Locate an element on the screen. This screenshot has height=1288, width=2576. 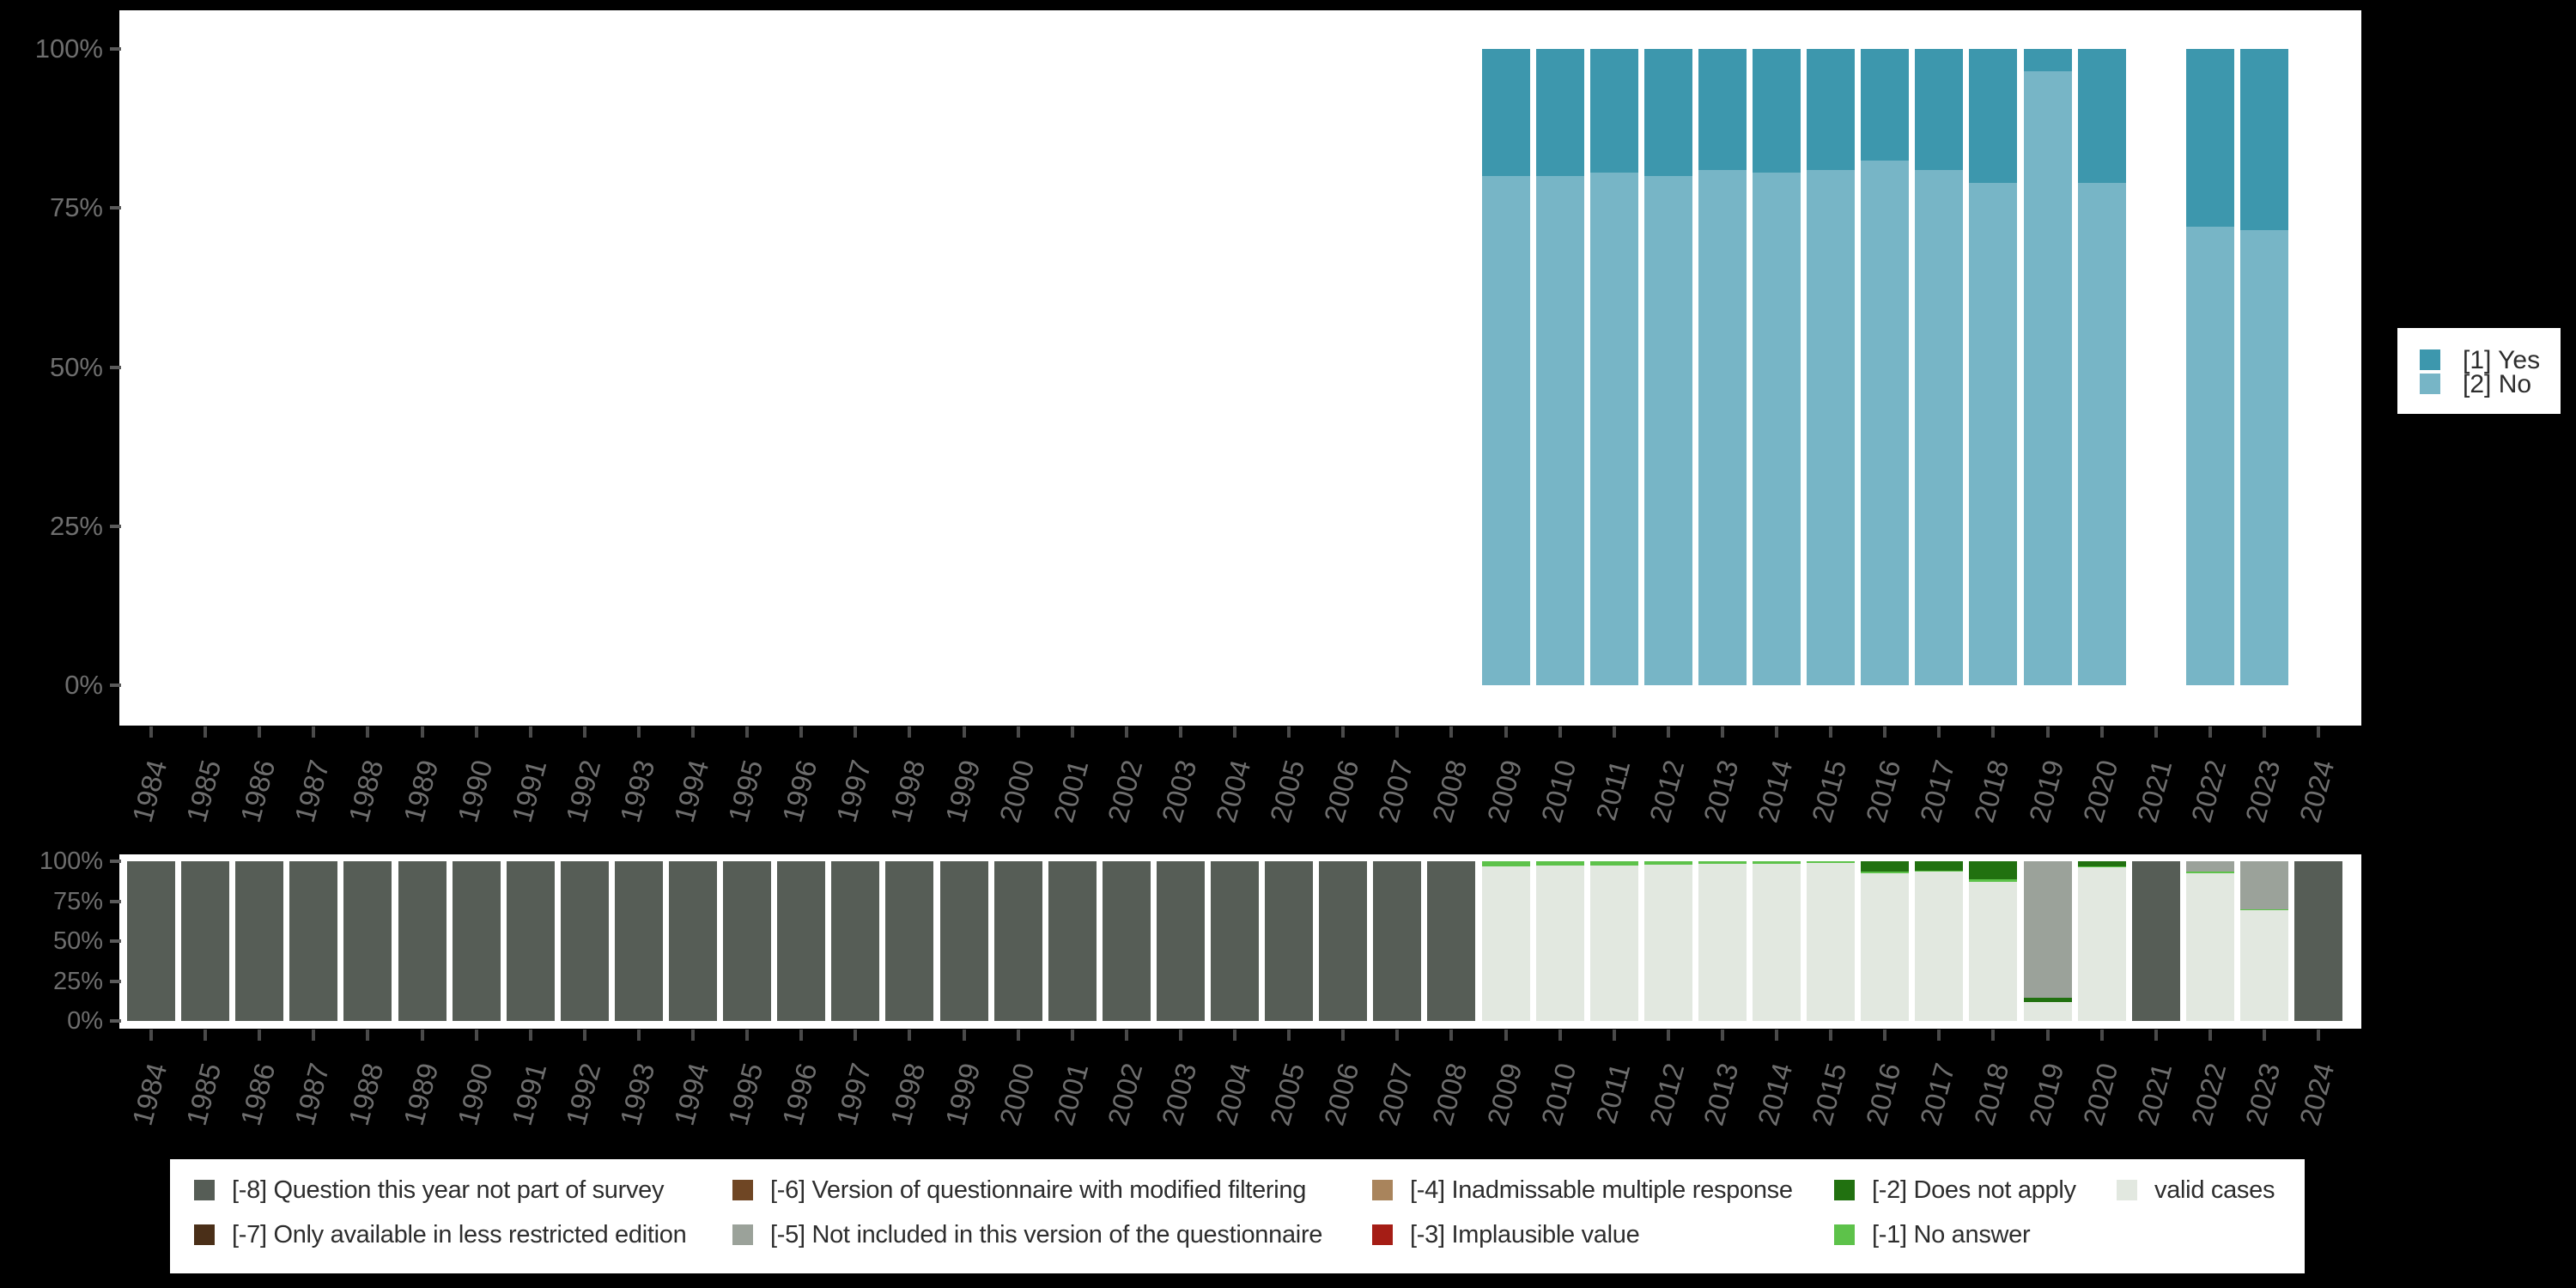
missing-bar-2018 is located at coordinates (1994, 941).